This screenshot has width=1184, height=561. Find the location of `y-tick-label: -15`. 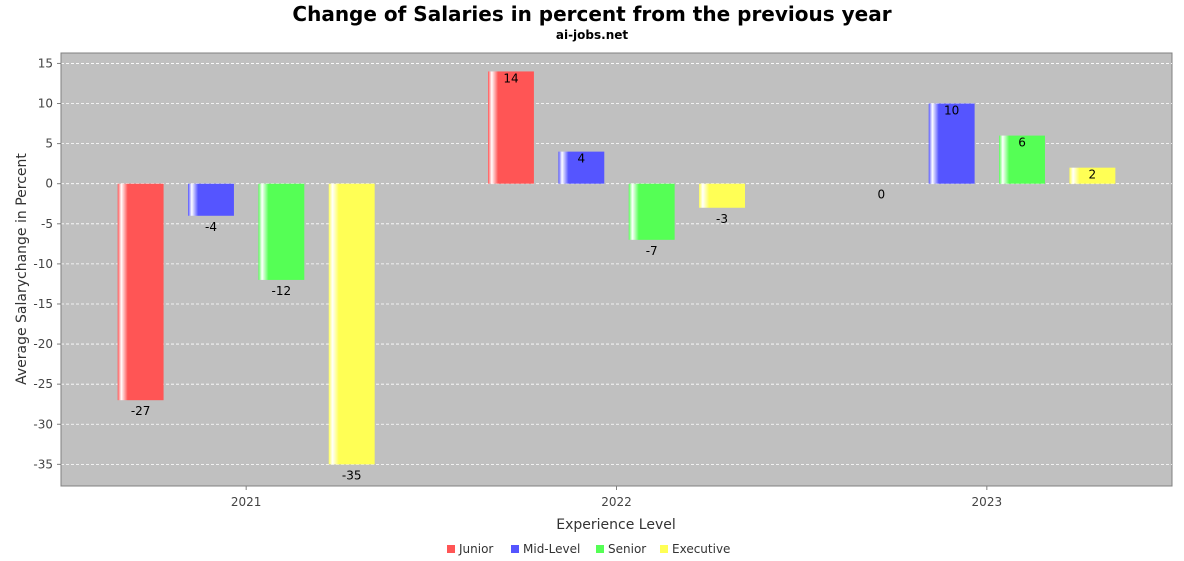

y-tick-label: -15 is located at coordinates (43, 304).